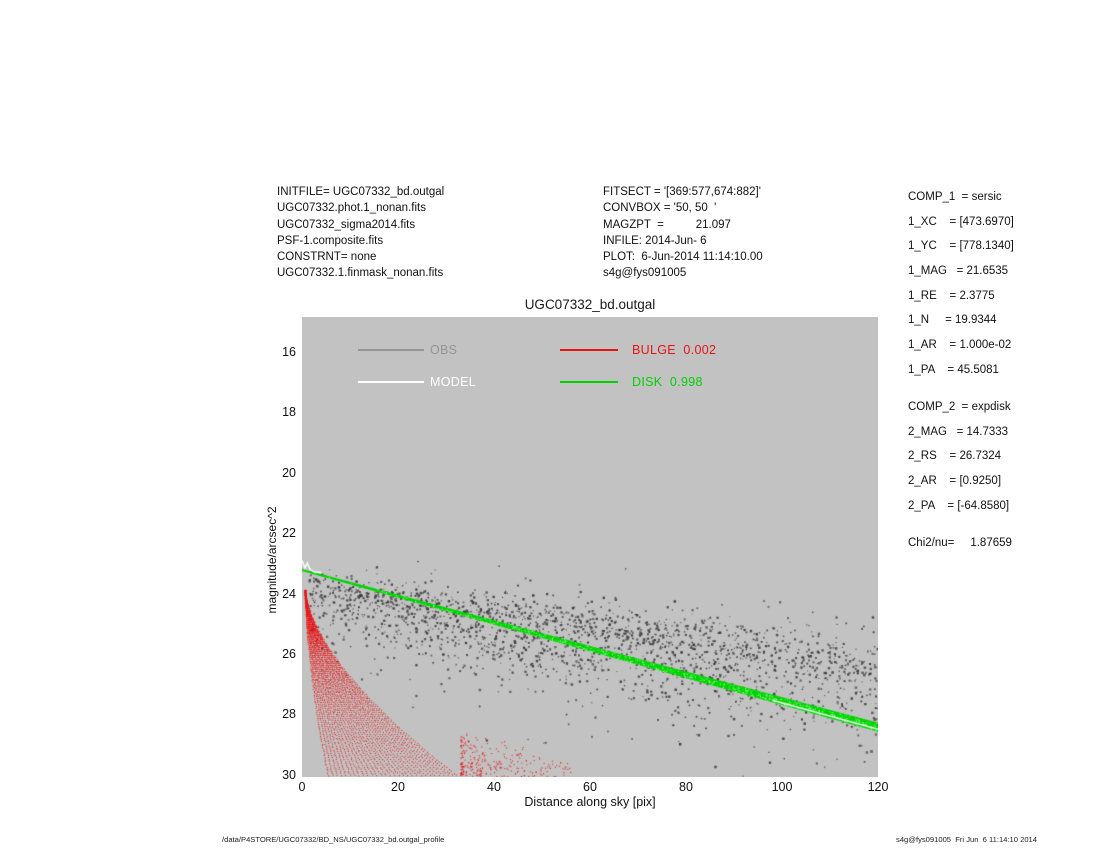 The width and height of the screenshot is (1100, 850). Describe the element at coordinates (494, 787) in the screenshot. I see `x-tick-label: 40` at that location.